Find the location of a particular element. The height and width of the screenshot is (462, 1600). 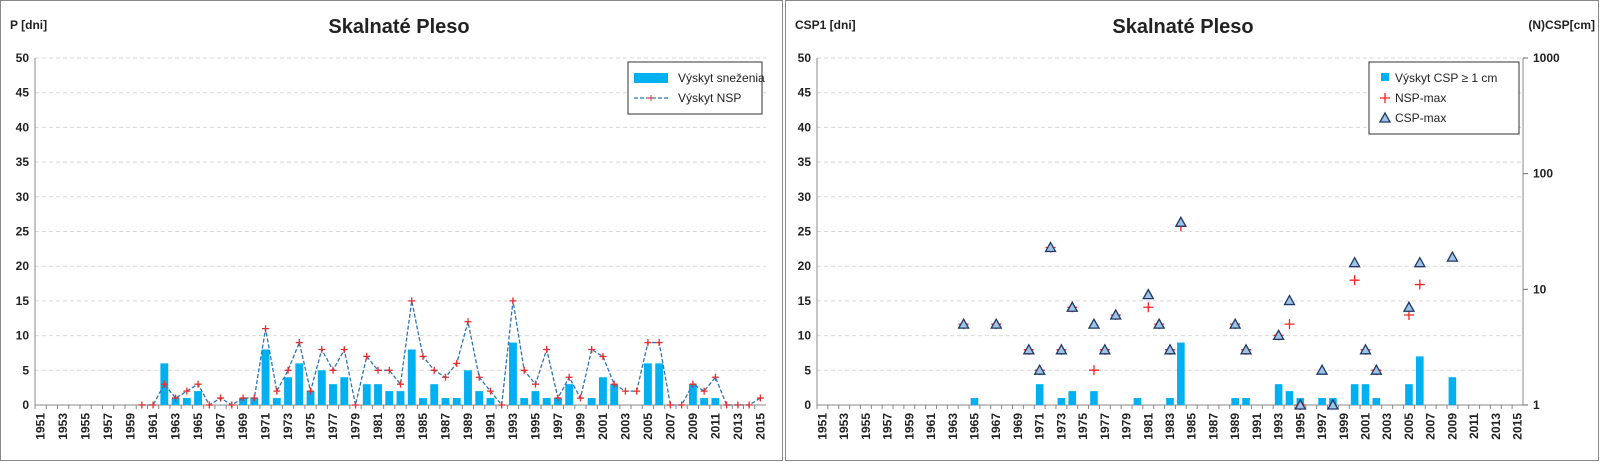

x-tick-label: 2013 is located at coordinates (1496, 426).